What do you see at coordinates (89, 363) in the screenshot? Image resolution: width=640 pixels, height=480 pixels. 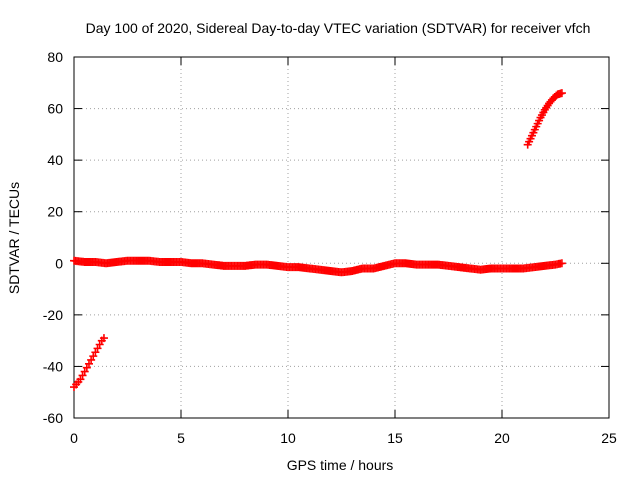 I see `series-rising-start` at bounding box center [89, 363].